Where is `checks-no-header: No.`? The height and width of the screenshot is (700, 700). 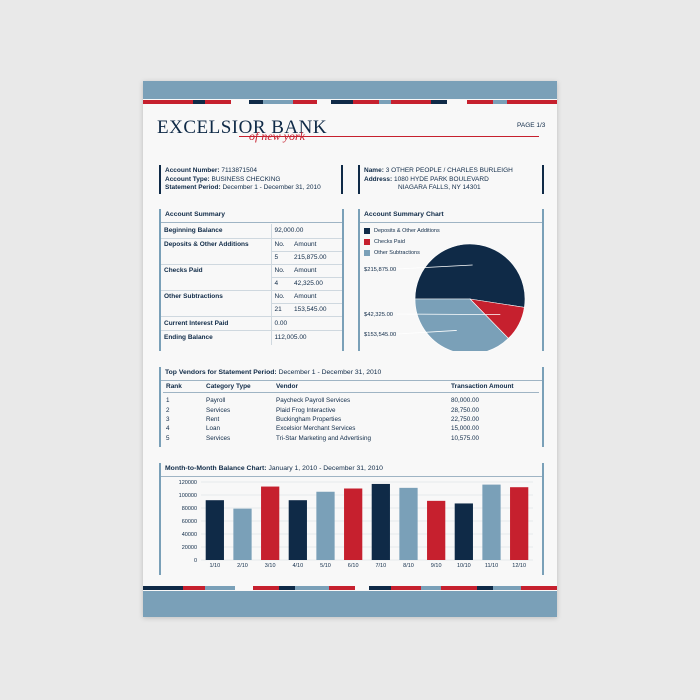 checks-no-header: No. is located at coordinates (280, 271).